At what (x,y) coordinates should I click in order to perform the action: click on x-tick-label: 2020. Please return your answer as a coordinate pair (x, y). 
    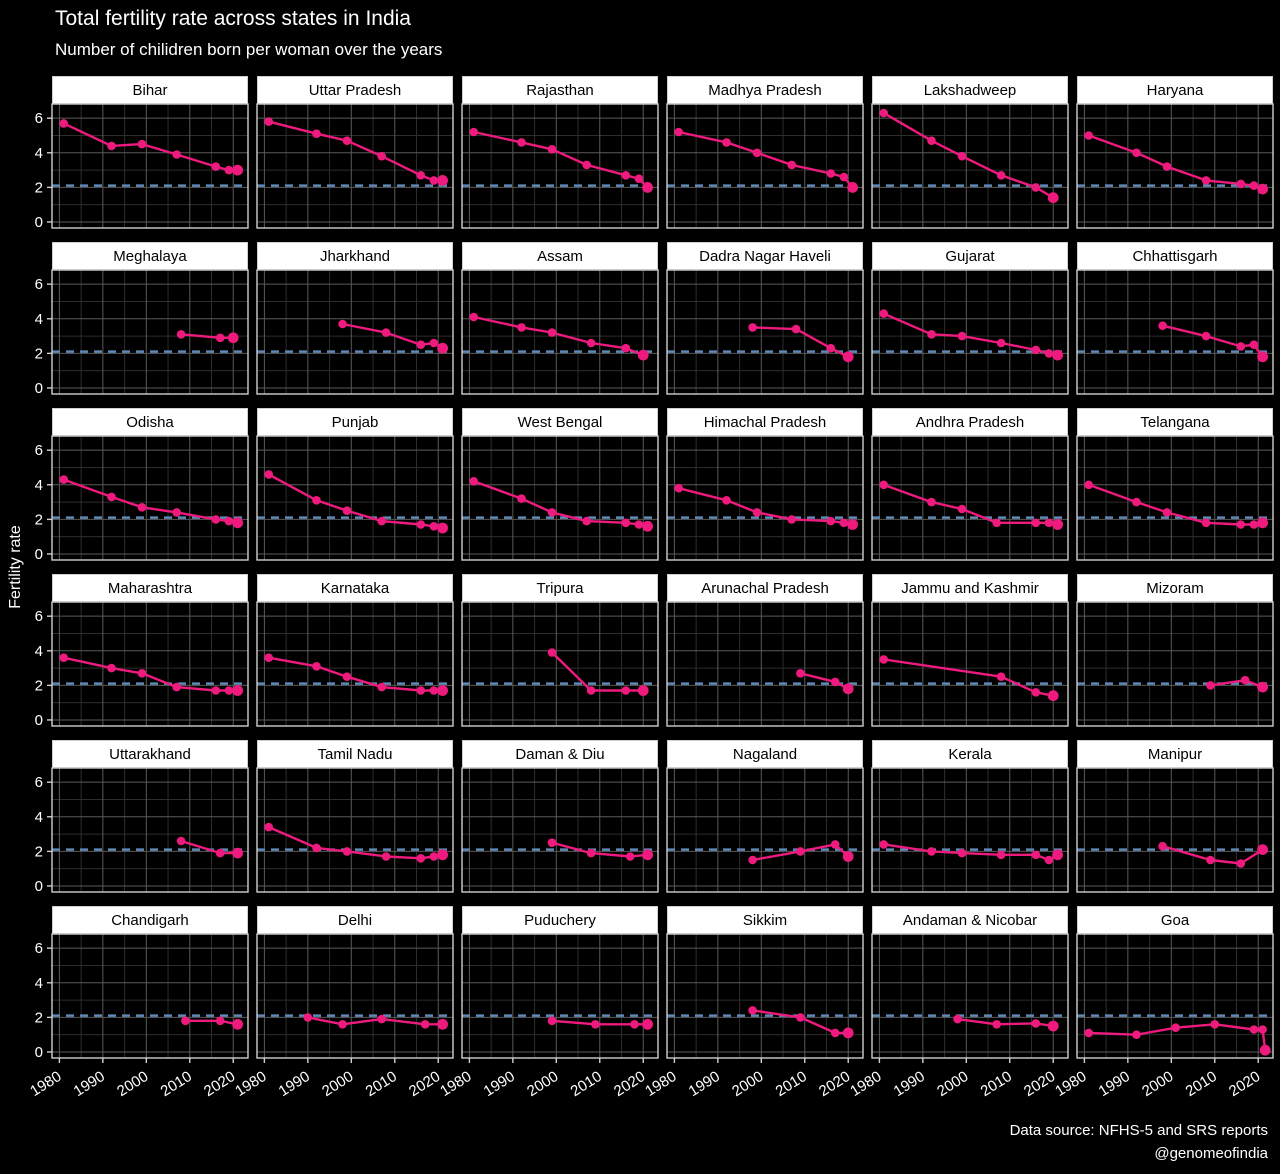
    Looking at the image, I should click on (834, 1084).